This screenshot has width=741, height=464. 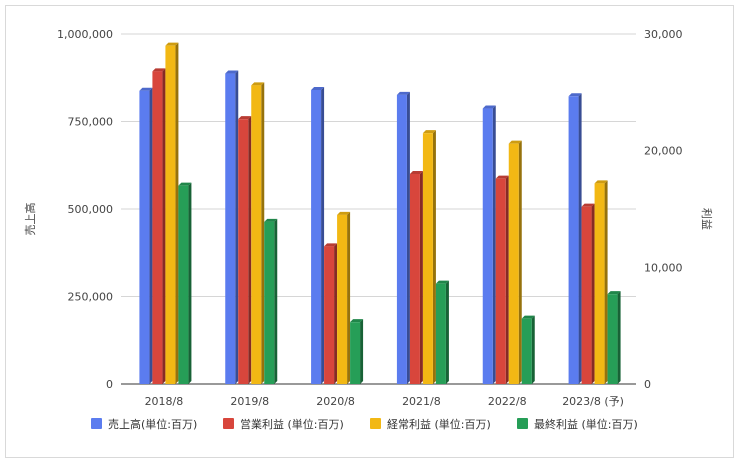 I want to click on left-tick-label: 250,000, so click(x=91, y=297).